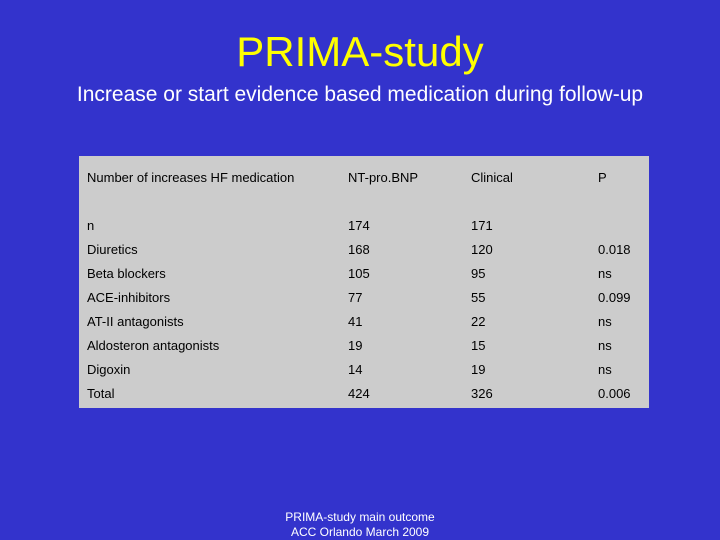 This screenshot has height=540, width=720. Describe the element at coordinates (482, 393) in the screenshot. I see `cell-clinical: 326` at that location.